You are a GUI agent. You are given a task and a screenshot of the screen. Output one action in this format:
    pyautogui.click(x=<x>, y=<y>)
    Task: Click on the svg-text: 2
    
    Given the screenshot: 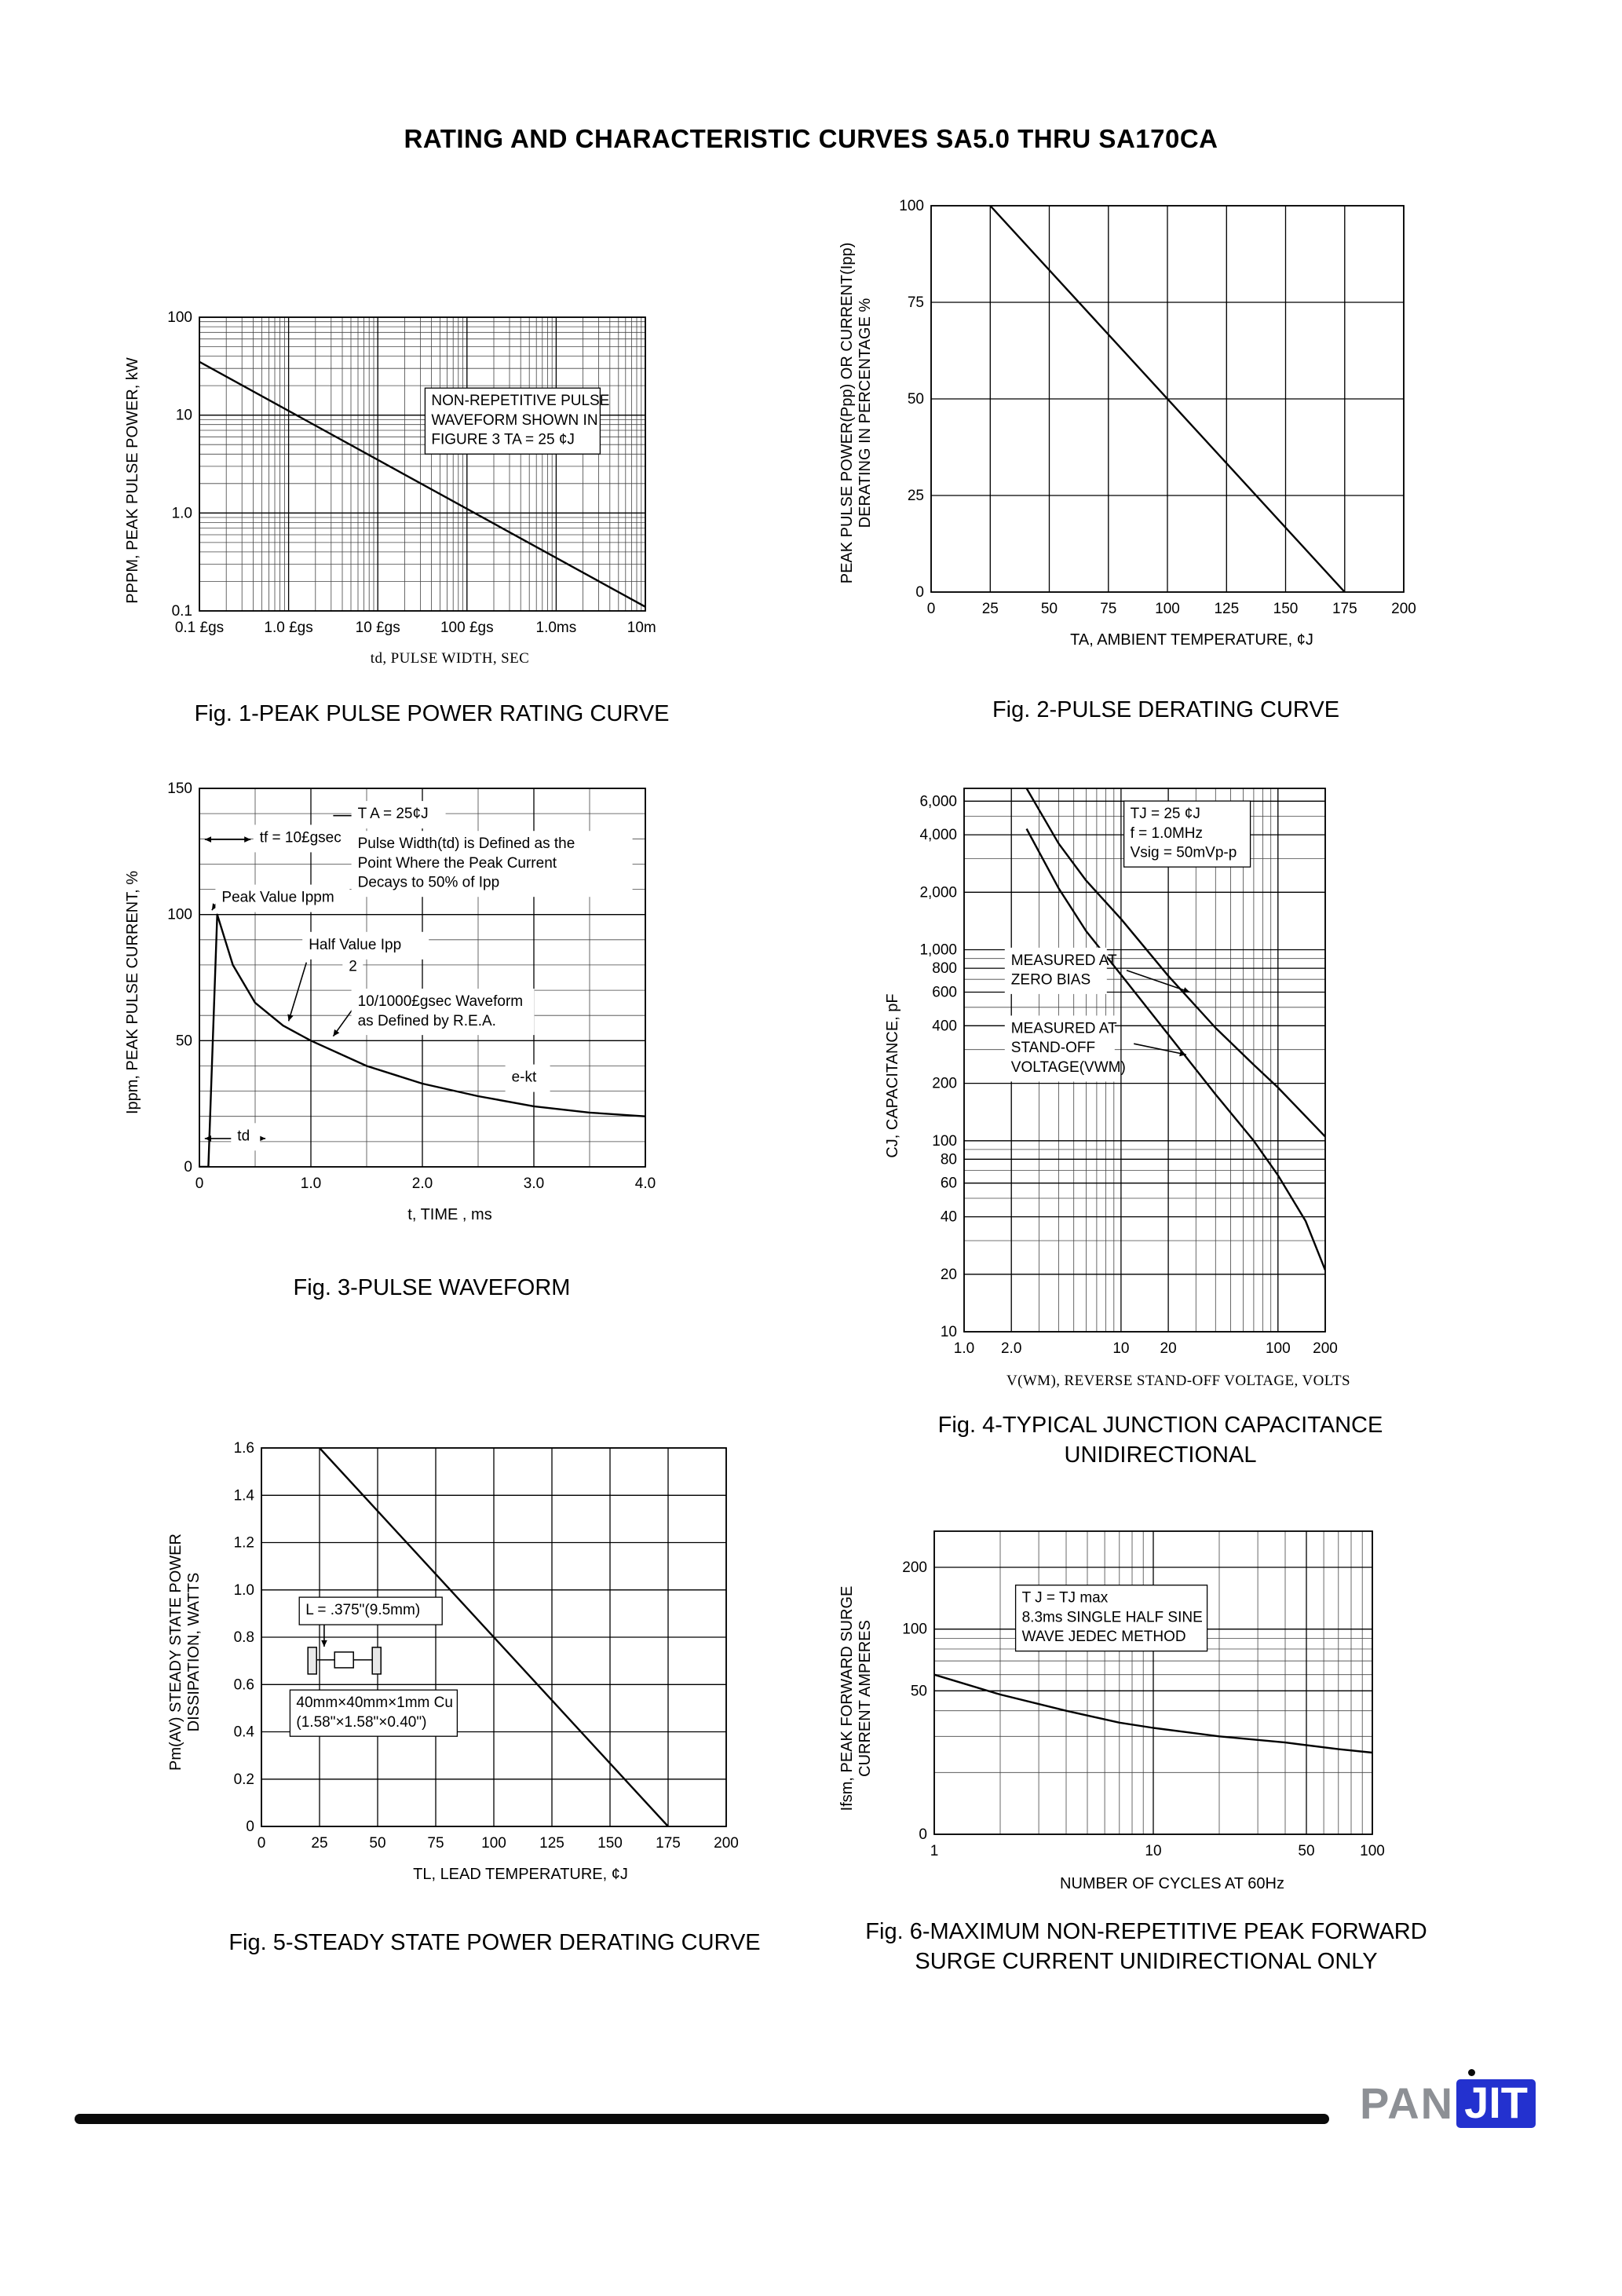 What is the action you would take?
    pyautogui.click(x=353, y=966)
    